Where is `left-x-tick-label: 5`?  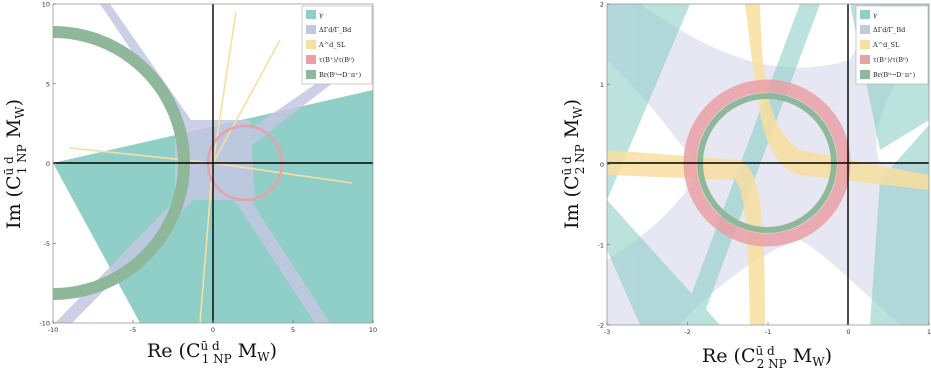
left-x-tick-label: 5 is located at coordinates (293, 330).